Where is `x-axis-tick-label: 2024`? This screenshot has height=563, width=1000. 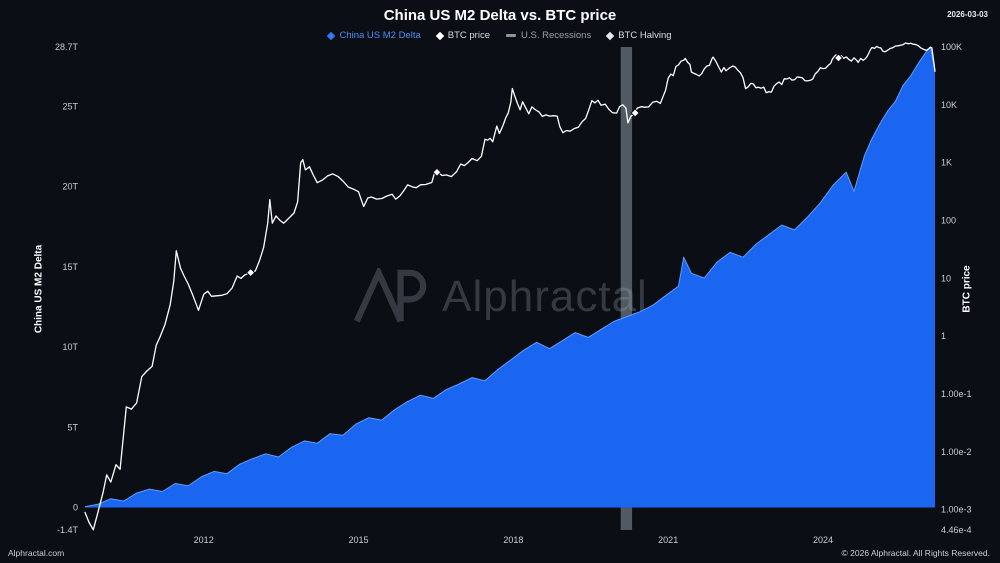
x-axis-tick-label: 2024 is located at coordinates (823, 540).